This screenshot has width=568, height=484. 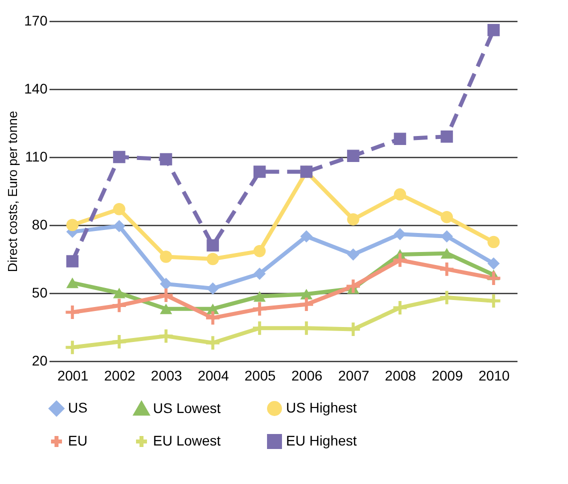 I want to click on x-tick-label: 2006, so click(x=307, y=376).